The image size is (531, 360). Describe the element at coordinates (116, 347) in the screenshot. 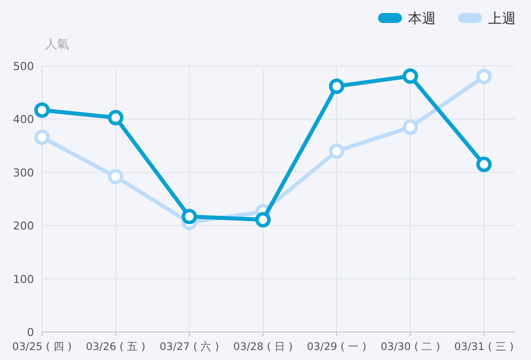

I see `x-tick-label: 03/26 ( 五 )` at that location.